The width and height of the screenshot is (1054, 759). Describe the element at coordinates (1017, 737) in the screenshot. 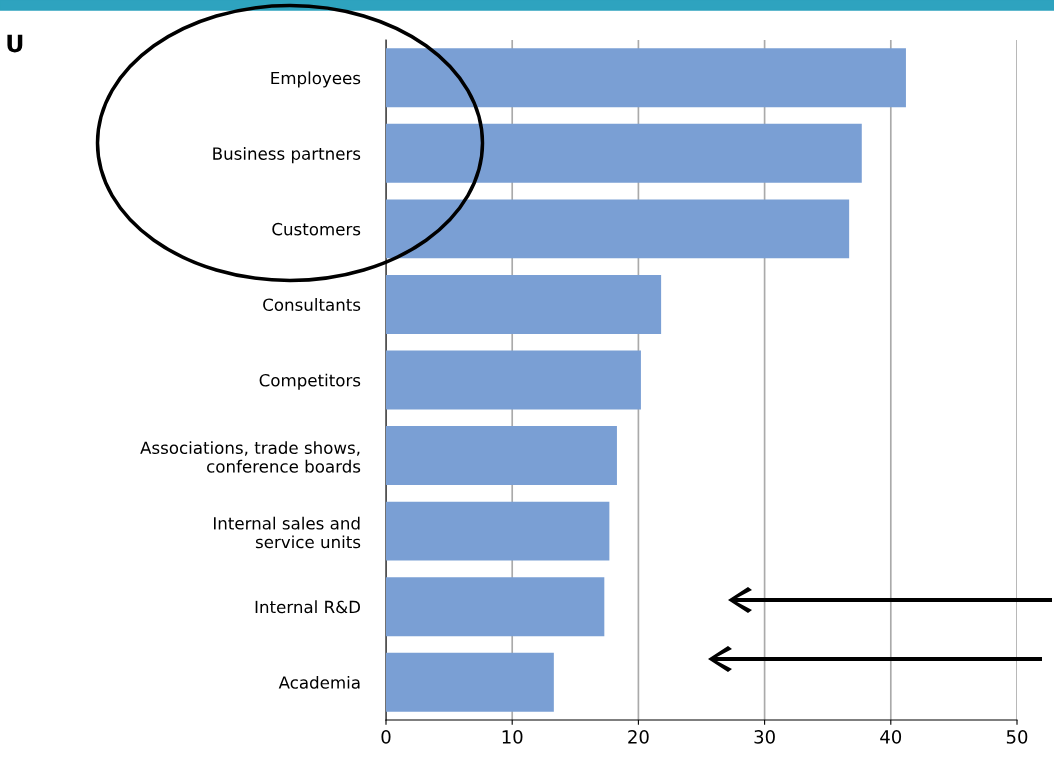

I see `x-tick-label: 50` at that location.